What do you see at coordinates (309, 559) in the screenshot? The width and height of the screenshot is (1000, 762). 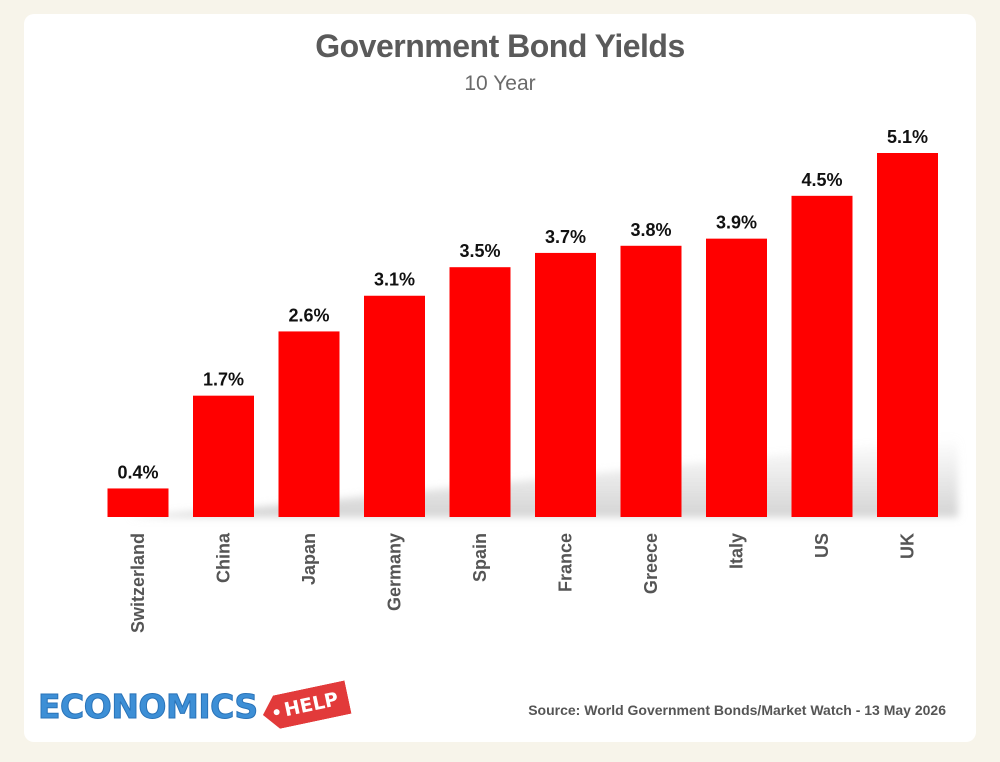 I see `category-label: Japan` at bounding box center [309, 559].